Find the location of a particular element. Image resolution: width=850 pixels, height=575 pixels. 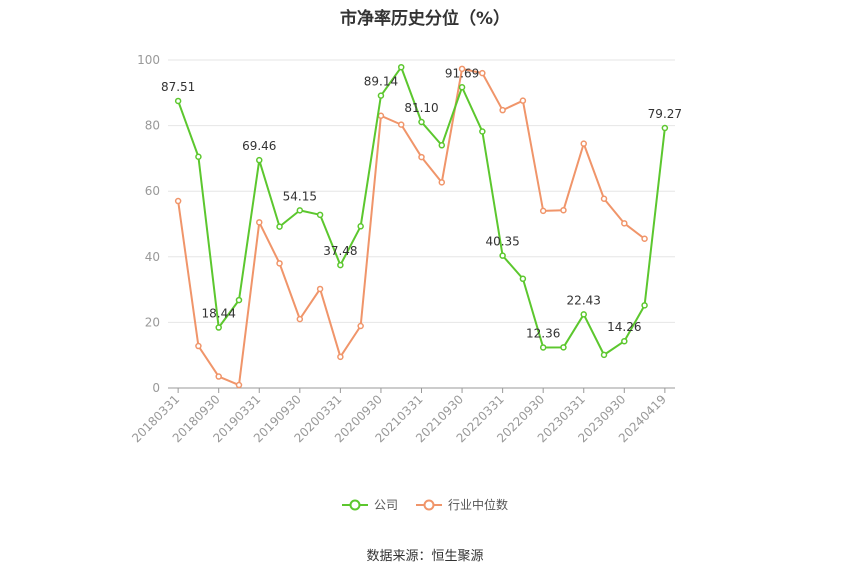

y-tick-label: 20 is located at coordinates (152, 322).